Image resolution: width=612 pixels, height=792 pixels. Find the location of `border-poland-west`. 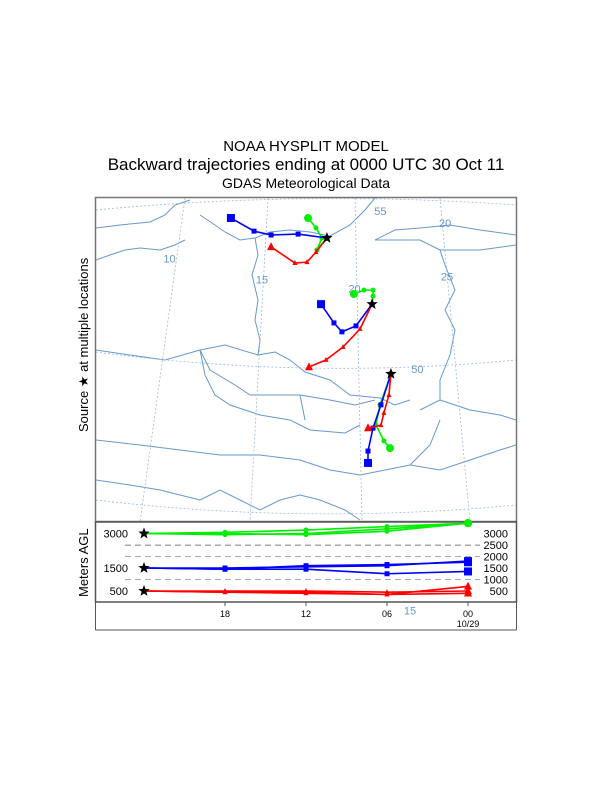

border-poland-west is located at coordinates (331, 321).